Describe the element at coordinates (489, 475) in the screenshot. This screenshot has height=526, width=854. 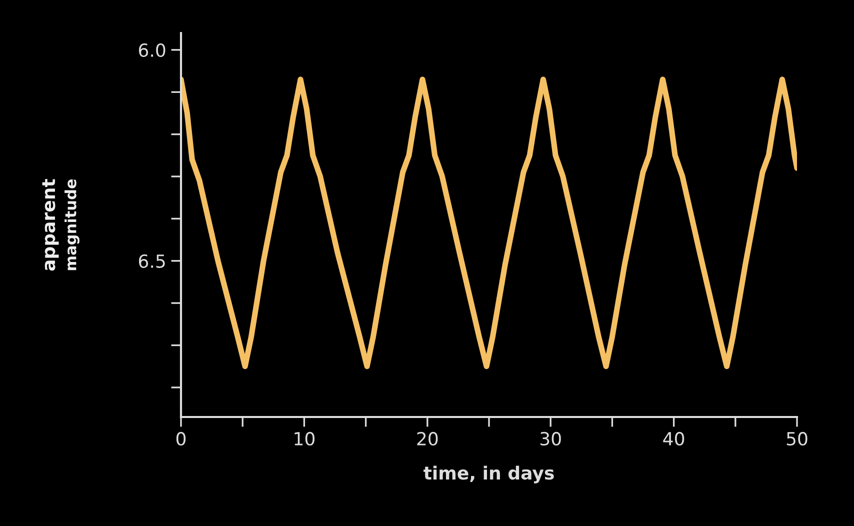
I see `x-axis-title: time, in days` at that location.